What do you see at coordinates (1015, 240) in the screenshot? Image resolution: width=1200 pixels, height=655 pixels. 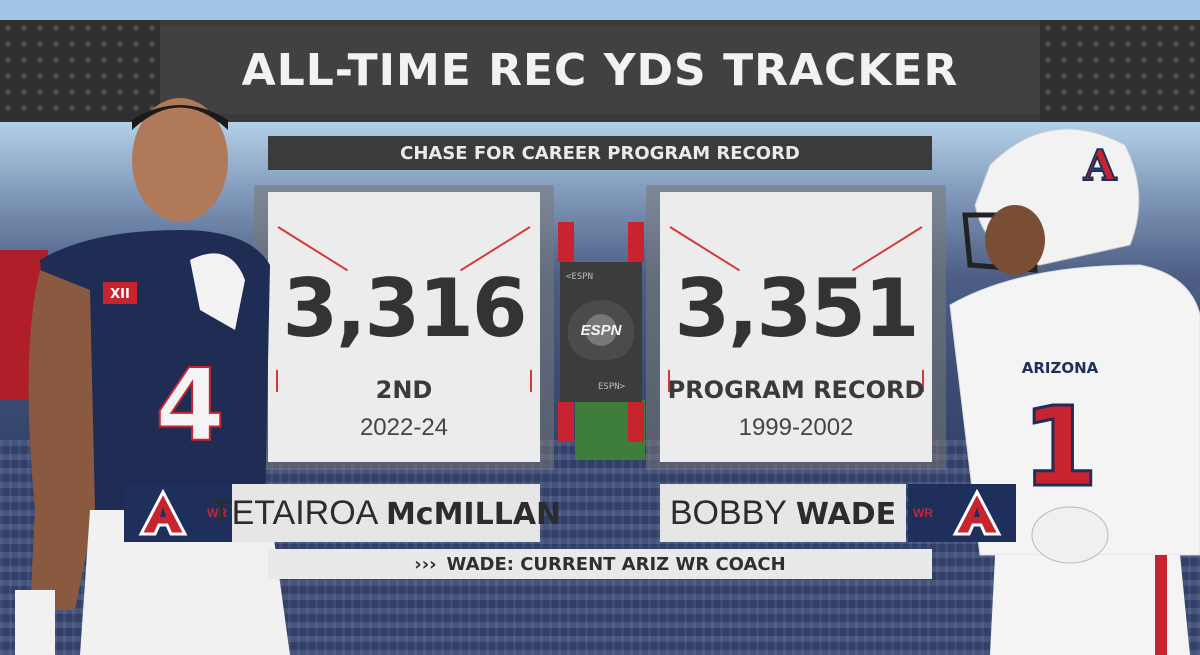 I see `player-face` at bounding box center [1015, 240].